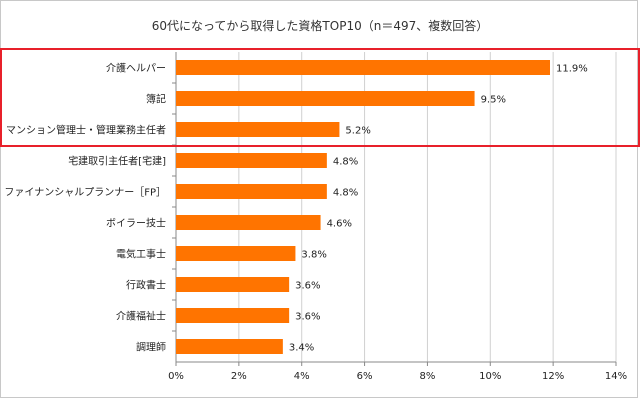  What do you see at coordinates (572, 69) in the screenshot?
I see `value-label: 11.9%` at bounding box center [572, 69].